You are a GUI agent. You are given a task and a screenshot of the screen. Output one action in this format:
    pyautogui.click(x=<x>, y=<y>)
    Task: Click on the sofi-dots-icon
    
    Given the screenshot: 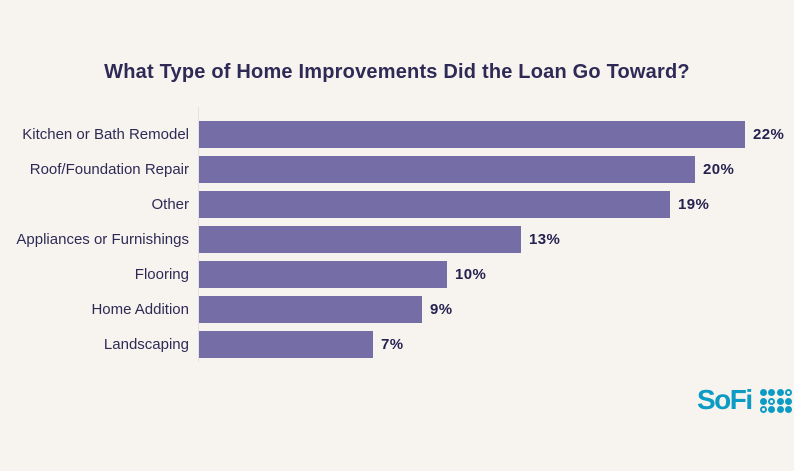 What is the action you would take?
    pyautogui.click(x=776, y=401)
    